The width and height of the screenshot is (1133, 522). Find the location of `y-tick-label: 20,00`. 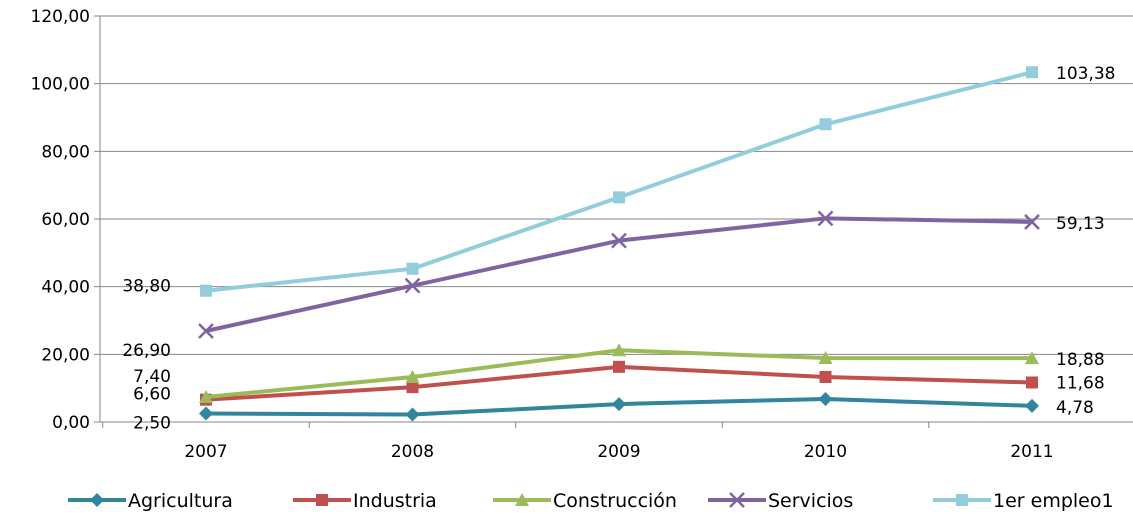

y-tick-label: 20,00 is located at coordinates (65, 355).